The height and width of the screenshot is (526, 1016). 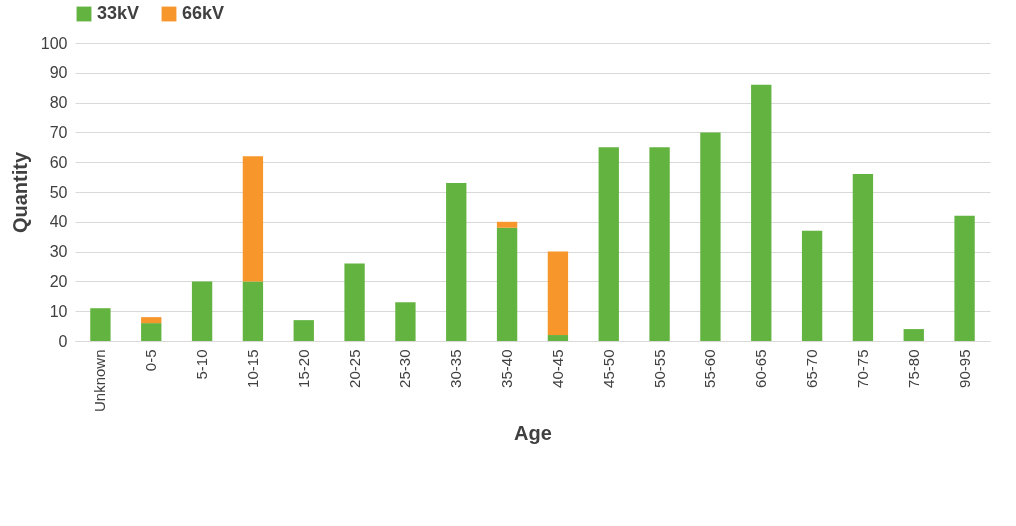 I want to click on y-tick-label: 0, so click(x=63, y=341).